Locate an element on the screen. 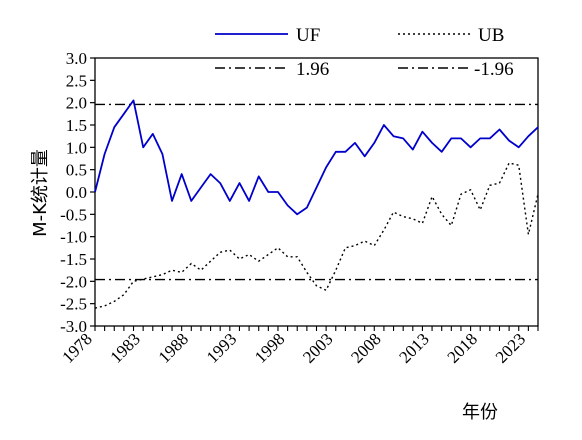 This screenshot has width=582, height=440. legend-uf-label: UF is located at coordinates (308, 35).